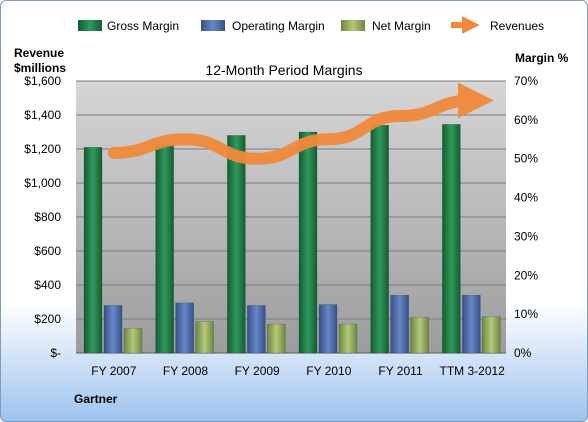 This screenshot has width=588, height=422. What do you see at coordinates (47, 251) in the screenshot?
I see `left-tick-label: $600` at bounding box center [47, 251].